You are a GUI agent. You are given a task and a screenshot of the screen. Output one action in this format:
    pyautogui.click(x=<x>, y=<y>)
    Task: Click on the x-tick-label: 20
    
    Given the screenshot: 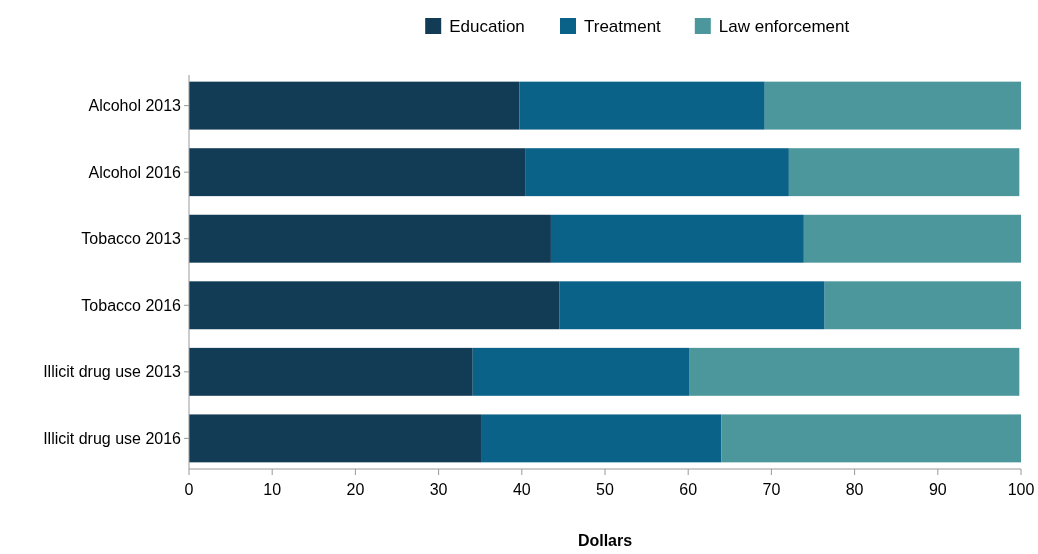 What is the action you would take?
    pyautogui.click(x=355, y=489)
    